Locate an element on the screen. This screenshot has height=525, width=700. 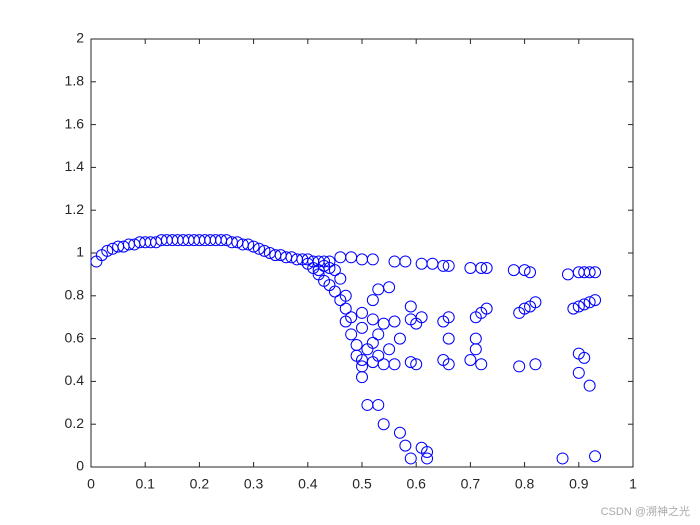
x-tick-label: 0.6 is located at coordinates (416, 484).